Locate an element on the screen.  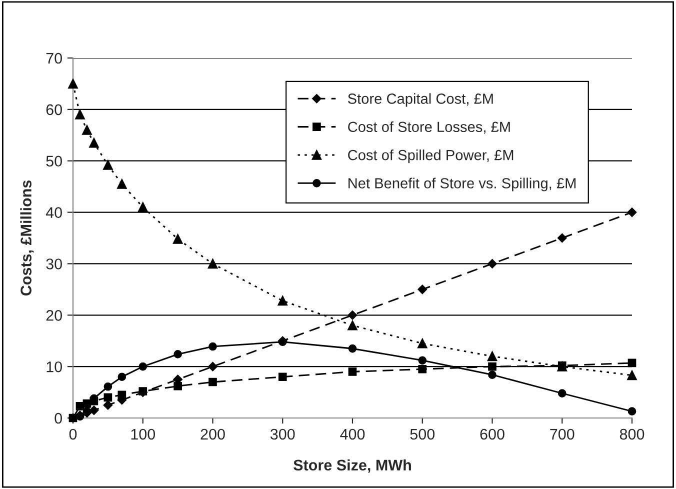
x-tick-label: 400 is located at coordinates (352, 434).